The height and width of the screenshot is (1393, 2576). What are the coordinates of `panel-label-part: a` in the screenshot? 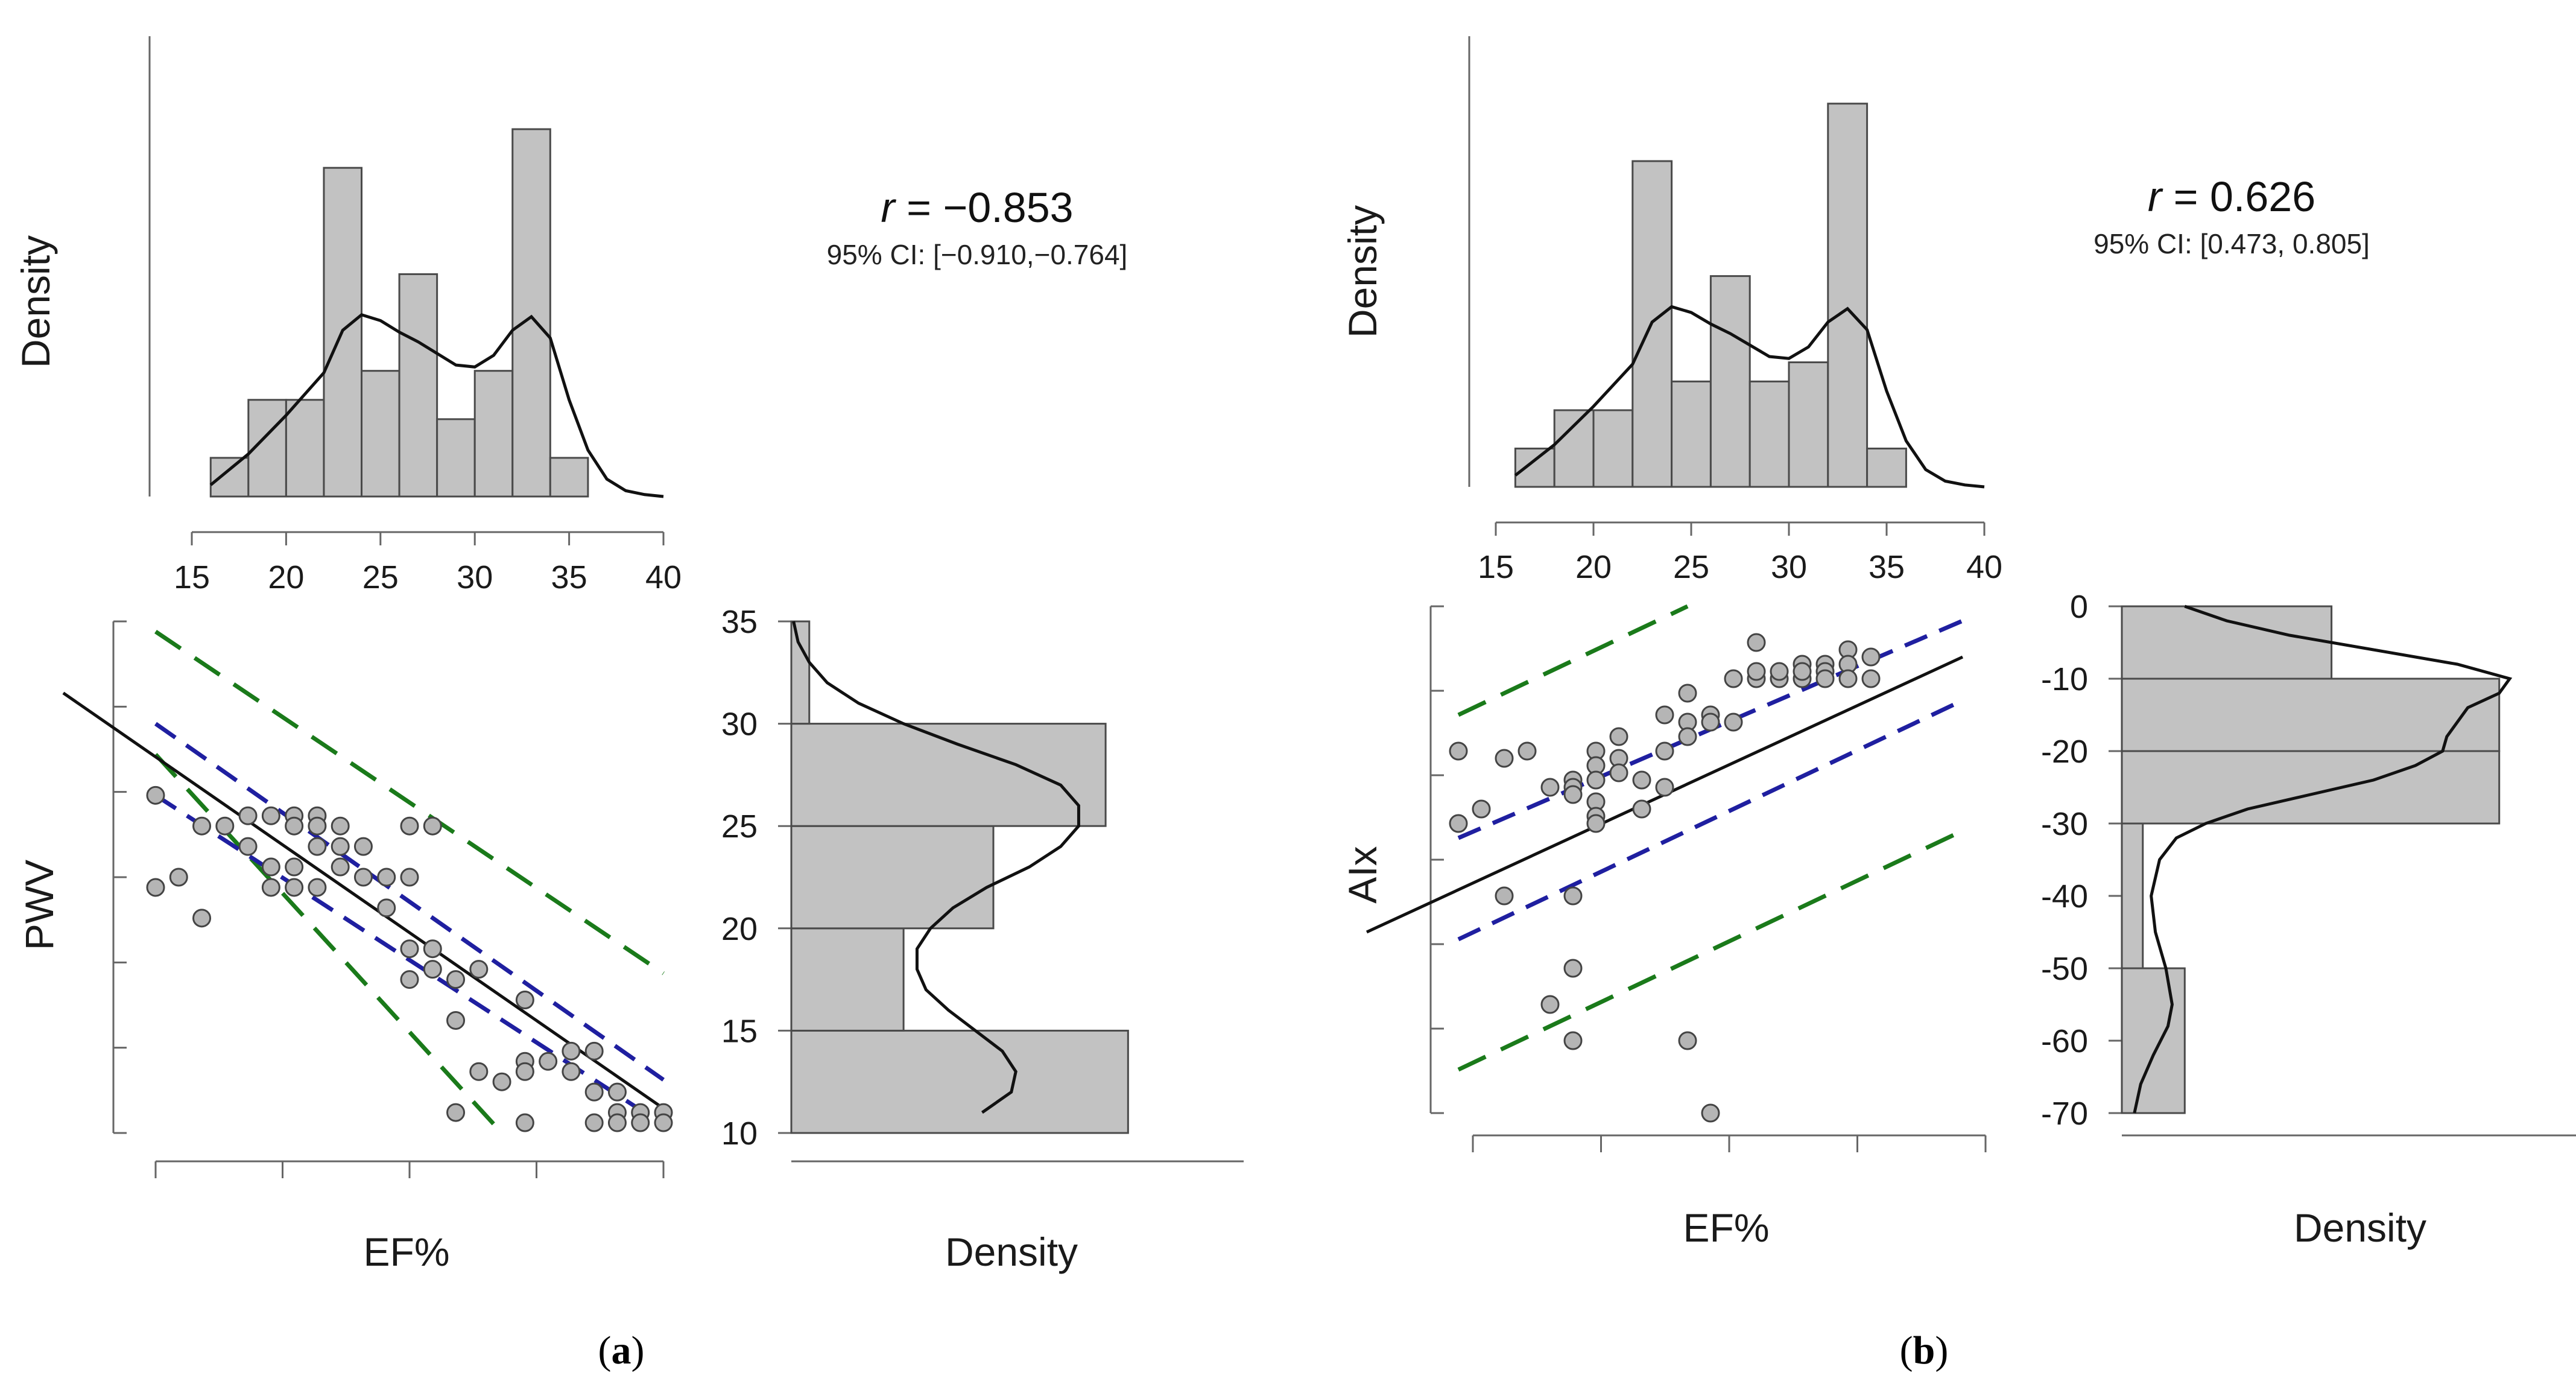 It's located at (621, 1350).